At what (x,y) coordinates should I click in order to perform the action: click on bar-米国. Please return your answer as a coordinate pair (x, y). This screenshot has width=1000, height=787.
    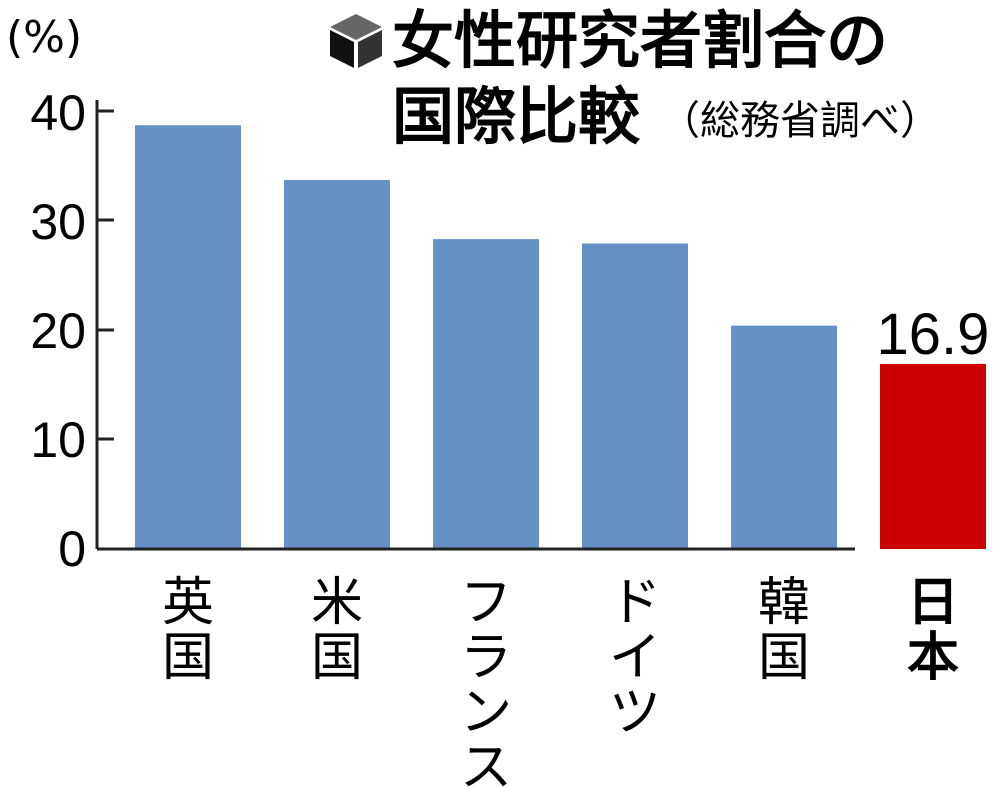
    Looking at the image, I should click on (337, 364).